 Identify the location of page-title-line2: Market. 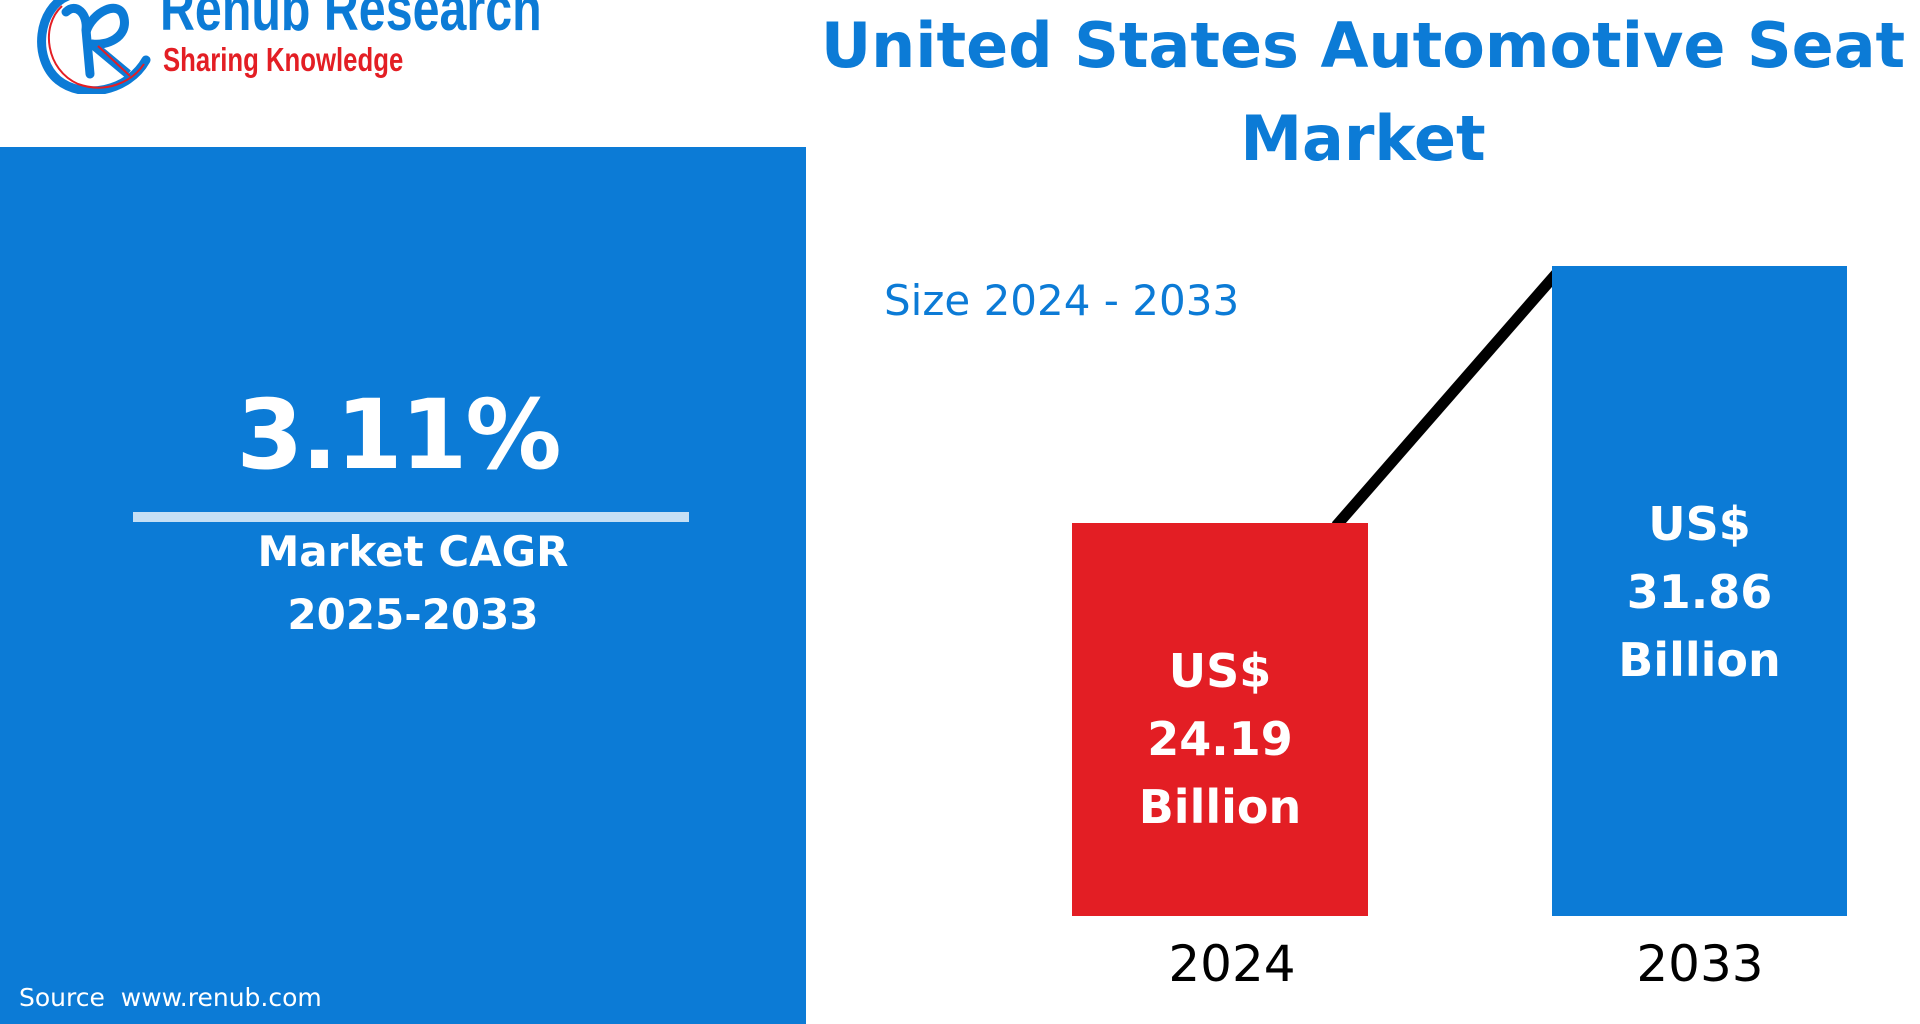
(1363, 138).